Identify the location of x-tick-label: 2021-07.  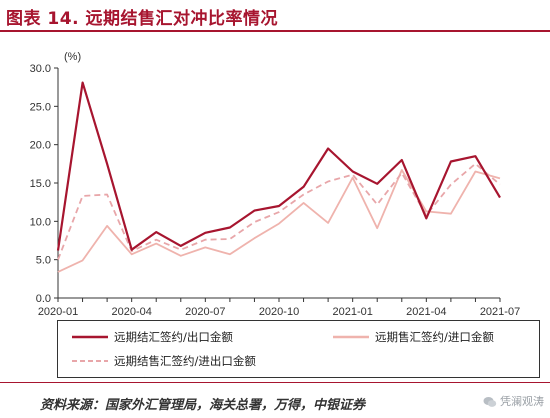
(500, 312).